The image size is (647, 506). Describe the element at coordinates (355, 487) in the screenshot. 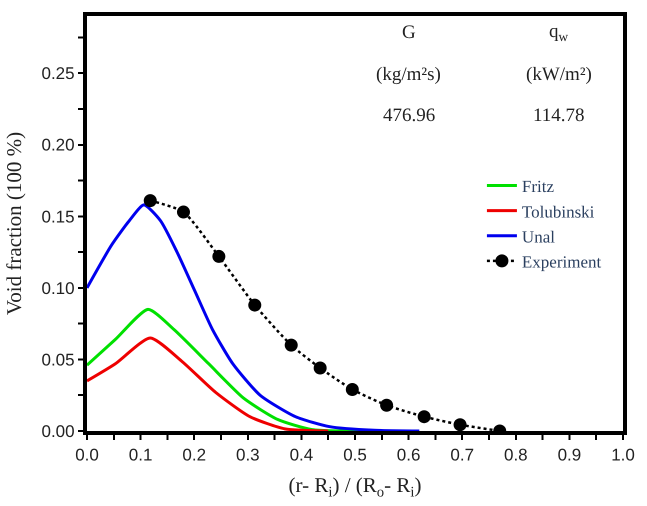

I see `x-axis-title: (r- R$_{i}$) / (R$_{o}$- R$_{i}$)` at that location.